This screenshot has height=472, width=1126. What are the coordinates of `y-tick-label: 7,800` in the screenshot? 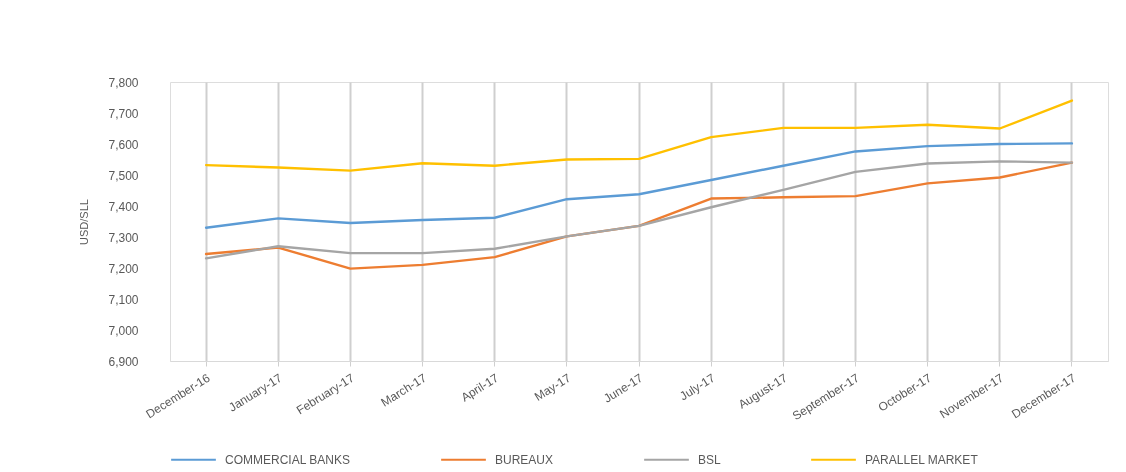 It's located at (123, 82).